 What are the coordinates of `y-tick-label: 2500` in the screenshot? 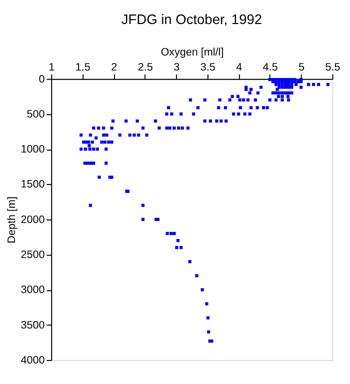 It's located at (32, 255).